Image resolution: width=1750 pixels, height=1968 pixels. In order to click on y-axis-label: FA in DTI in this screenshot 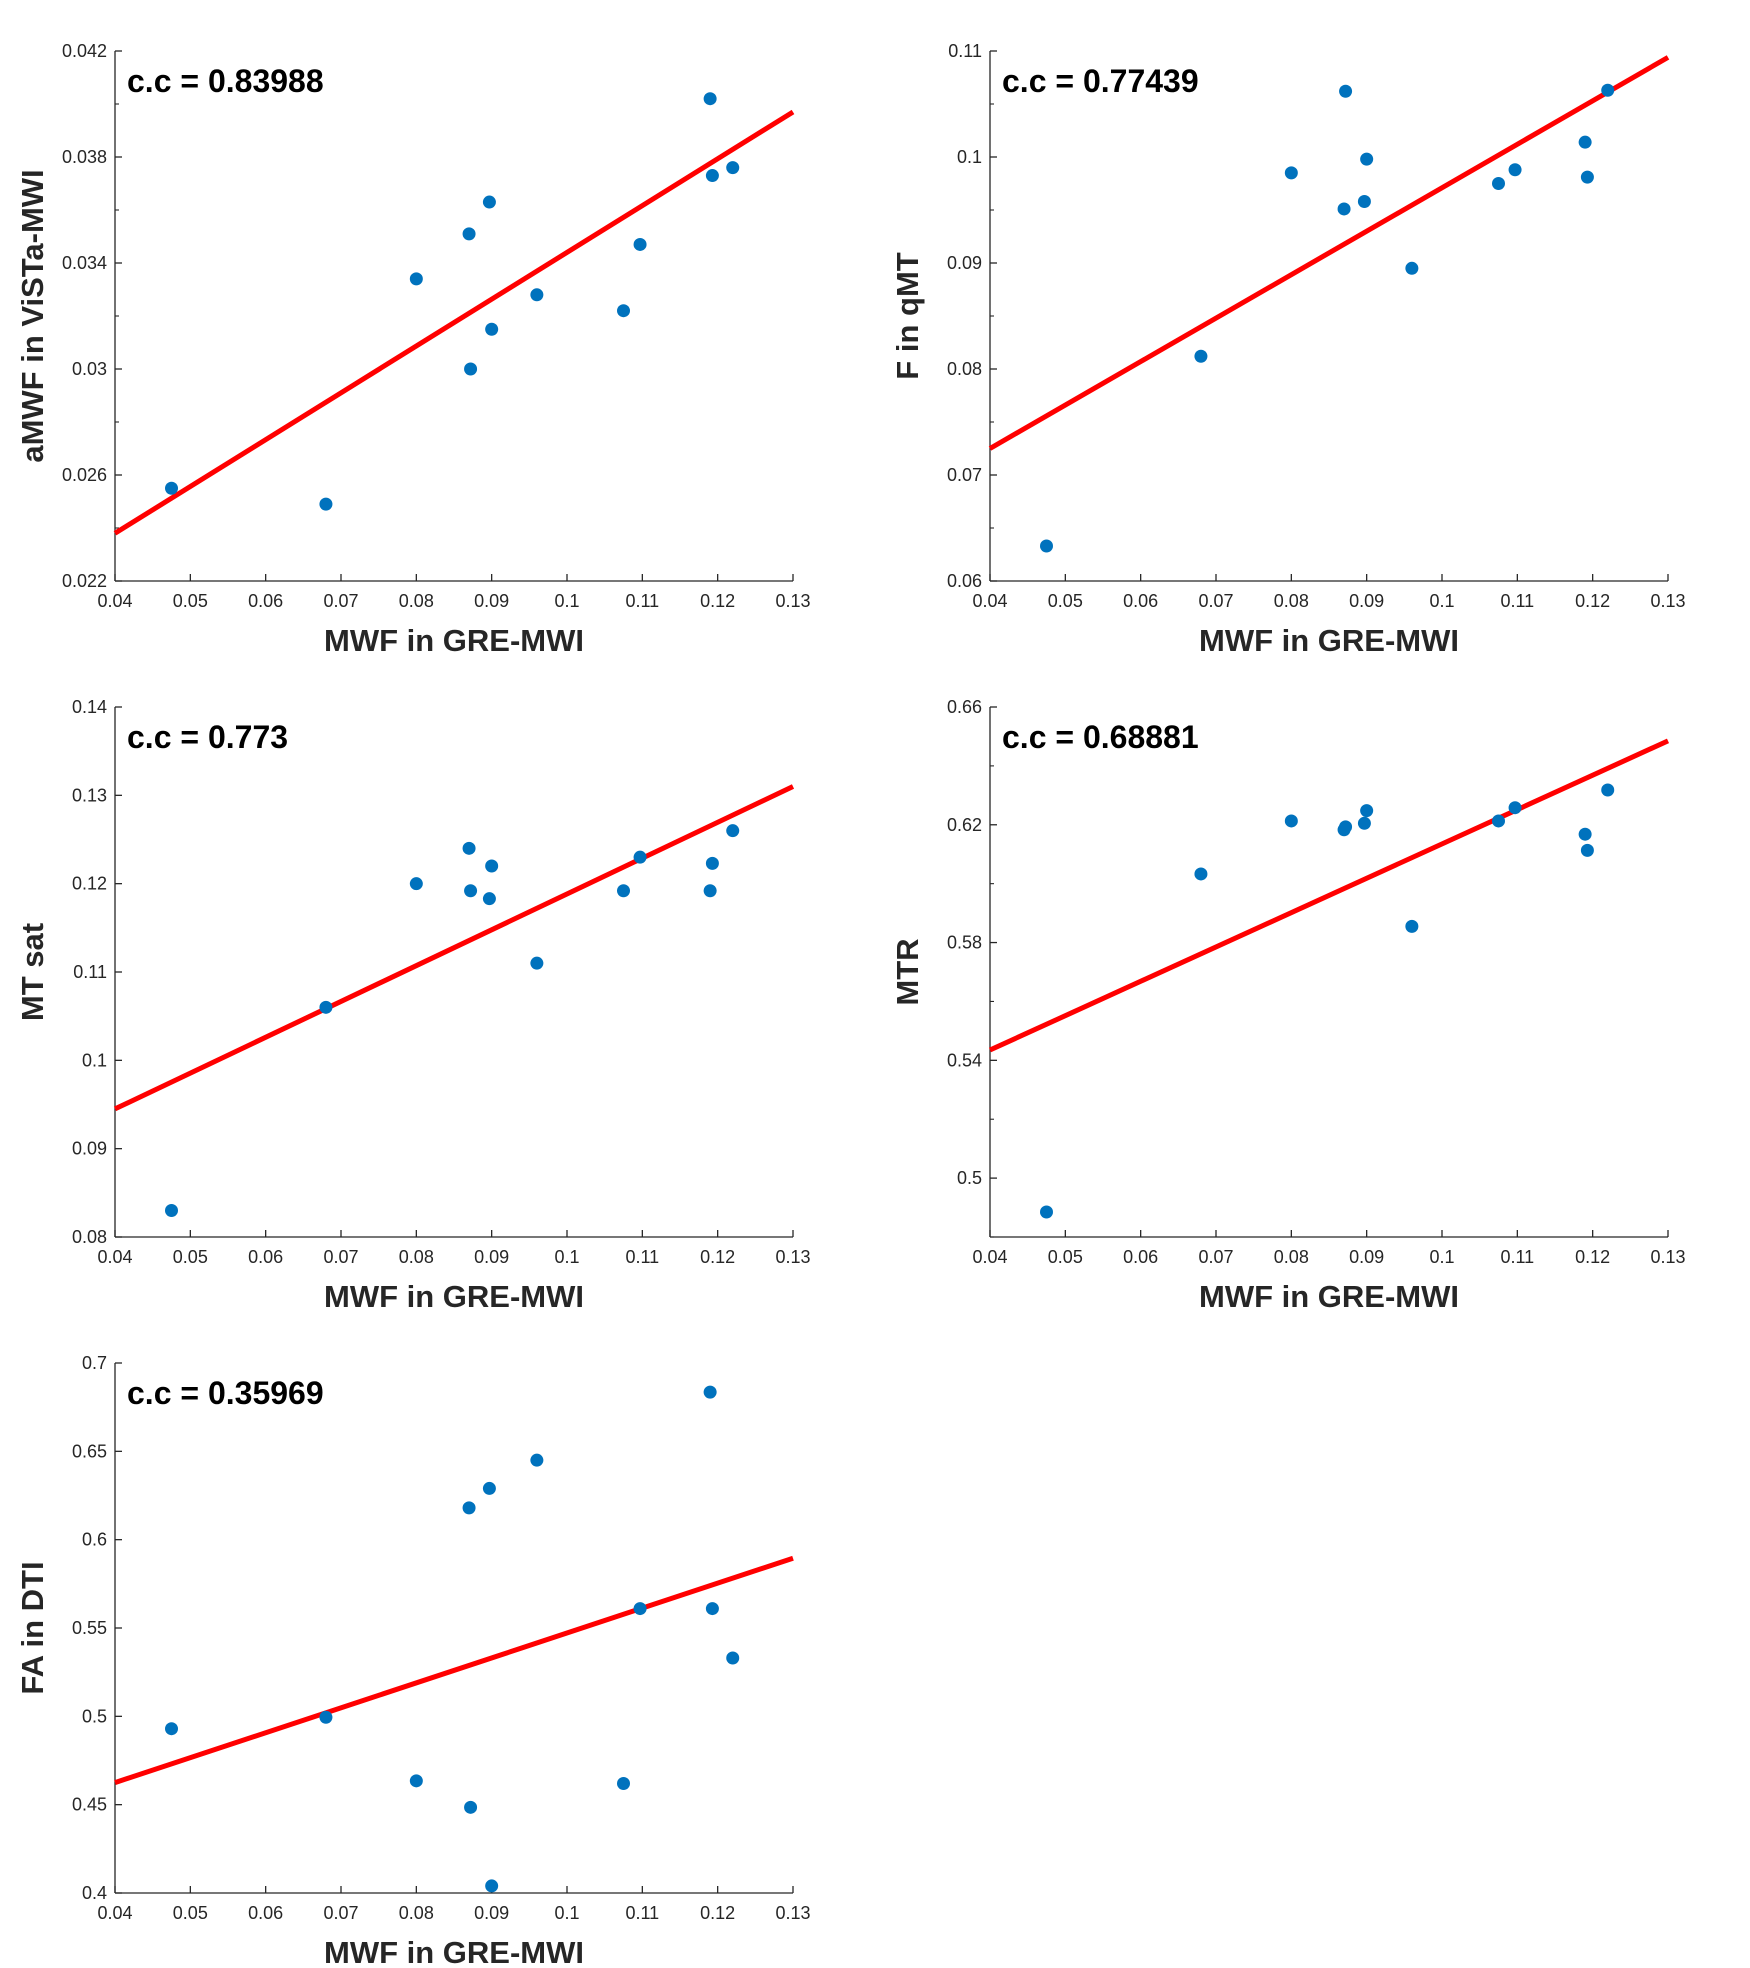, I will do `click(32, 1627)`.